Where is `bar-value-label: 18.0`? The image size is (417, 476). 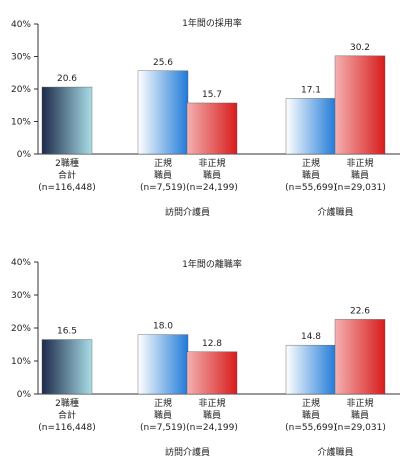
bar-value-label: 18.0 is located at coordinates (163, 327).